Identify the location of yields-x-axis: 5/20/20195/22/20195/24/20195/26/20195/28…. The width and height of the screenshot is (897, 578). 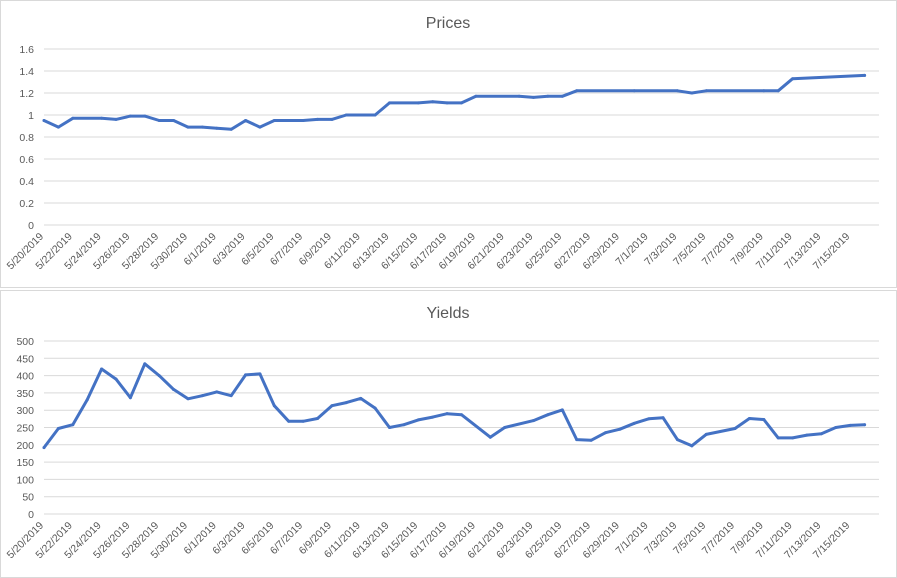
(429, 541).